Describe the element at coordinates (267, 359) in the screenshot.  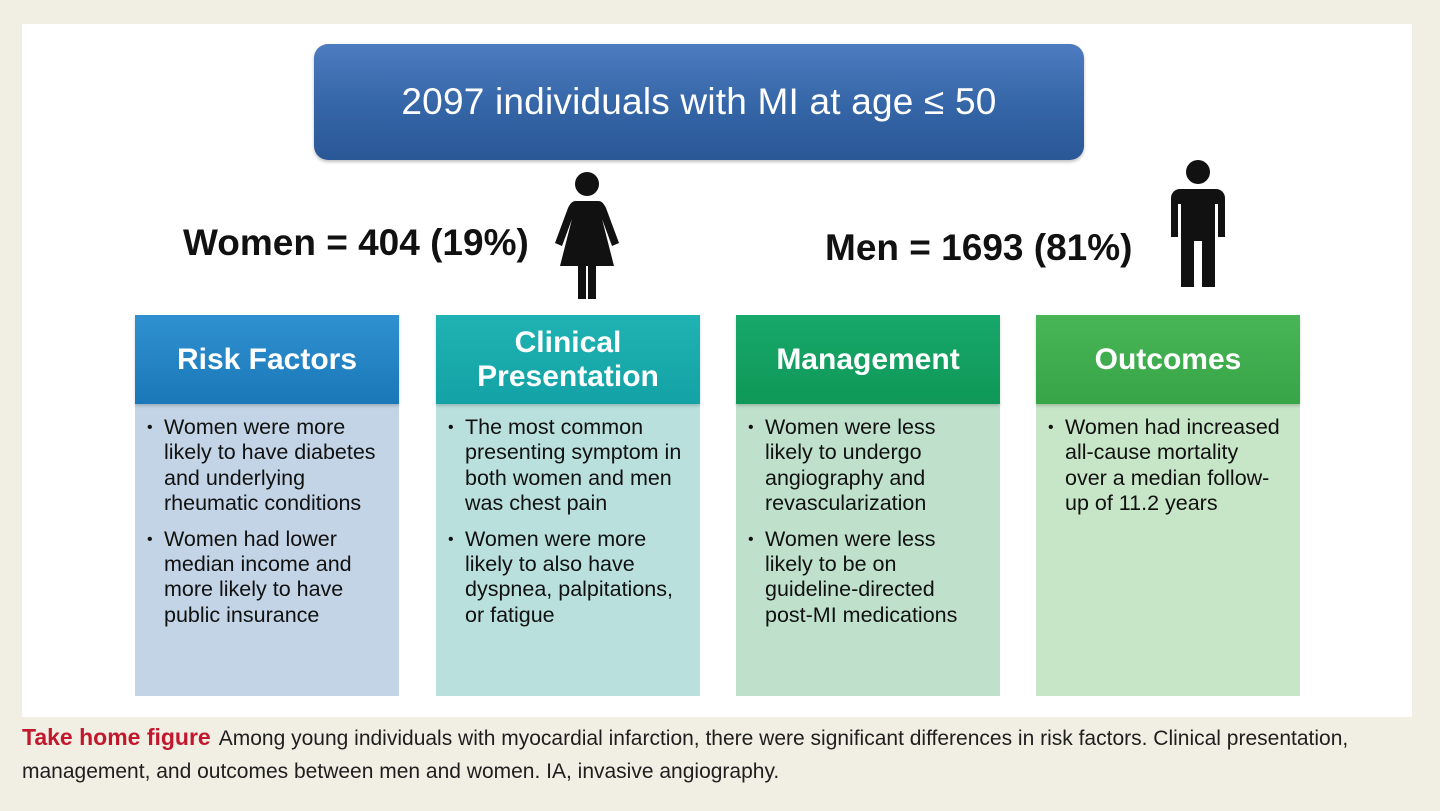
I see `risk-factors-header: Risk Factors` at that location.